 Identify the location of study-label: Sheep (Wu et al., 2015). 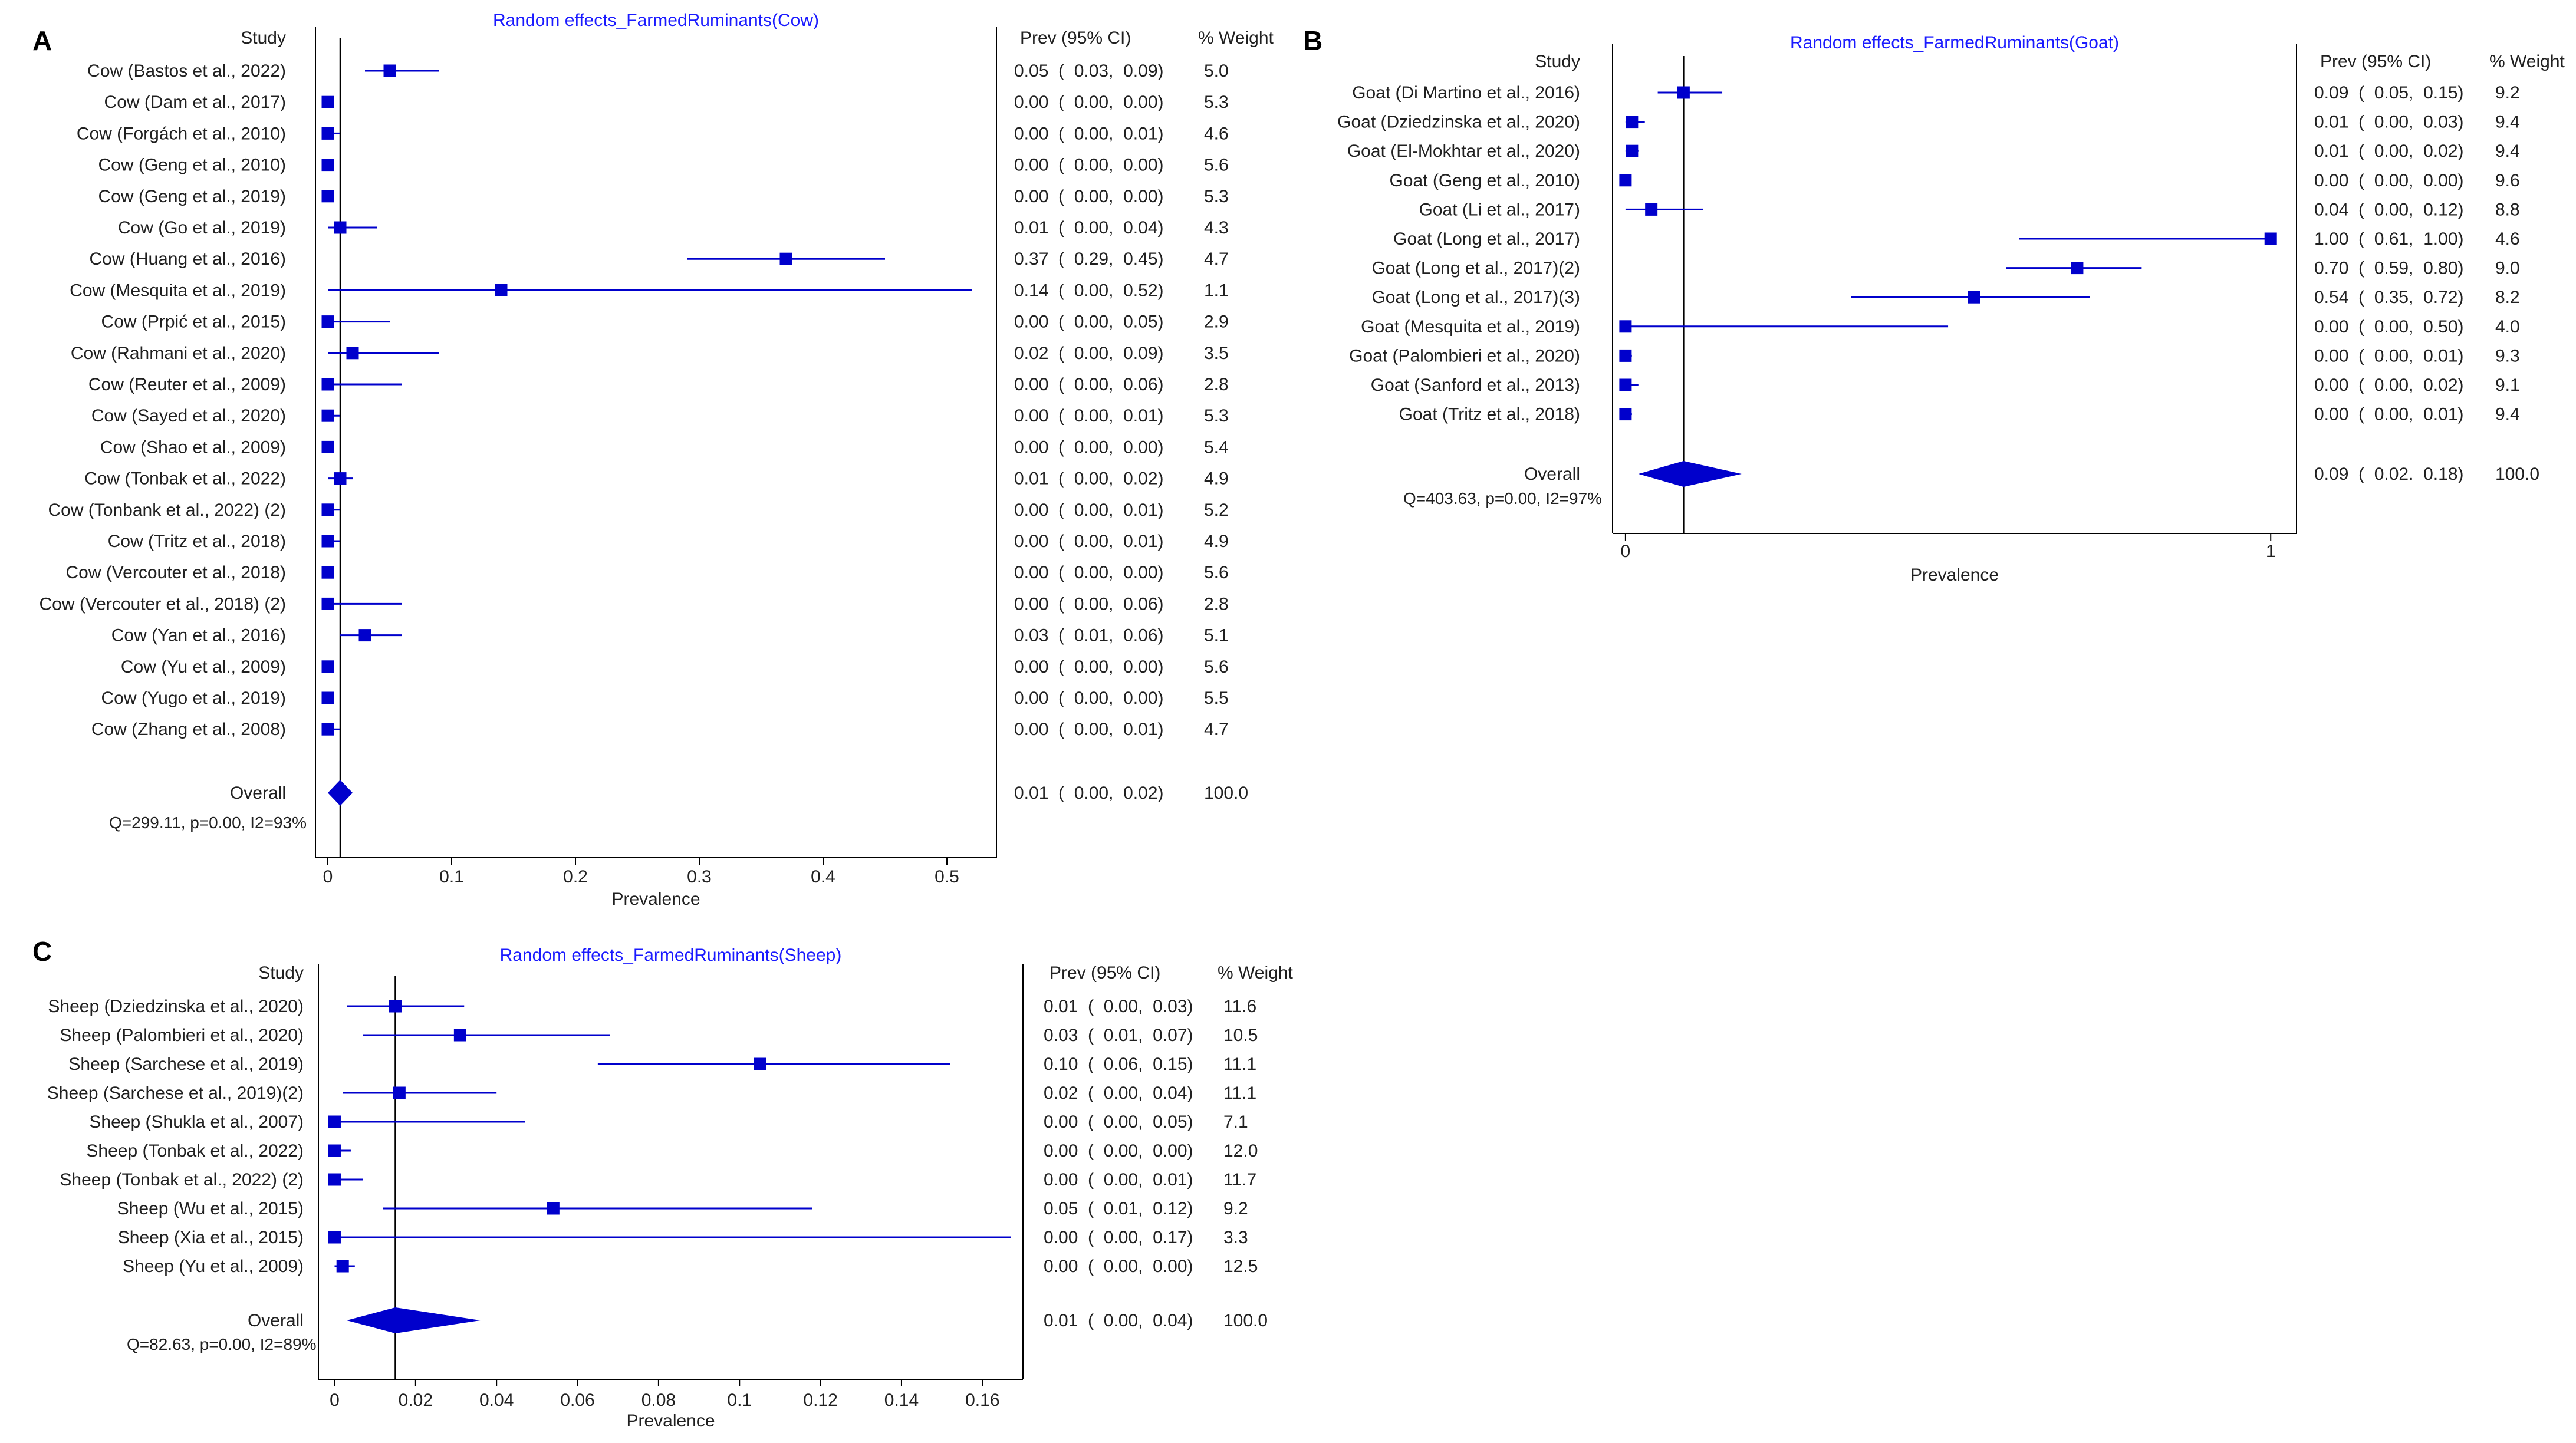
(210, 1208).